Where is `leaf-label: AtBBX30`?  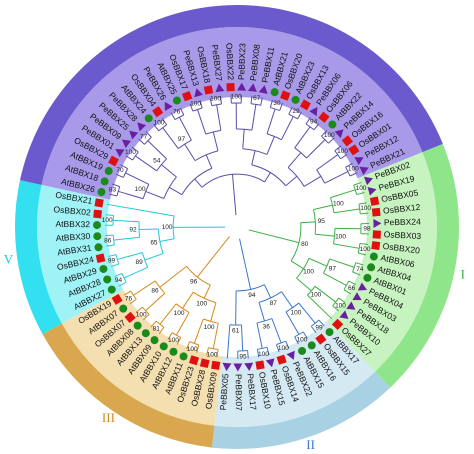 leaf-label: AtBBX30 is located at coordinates (73, 237).